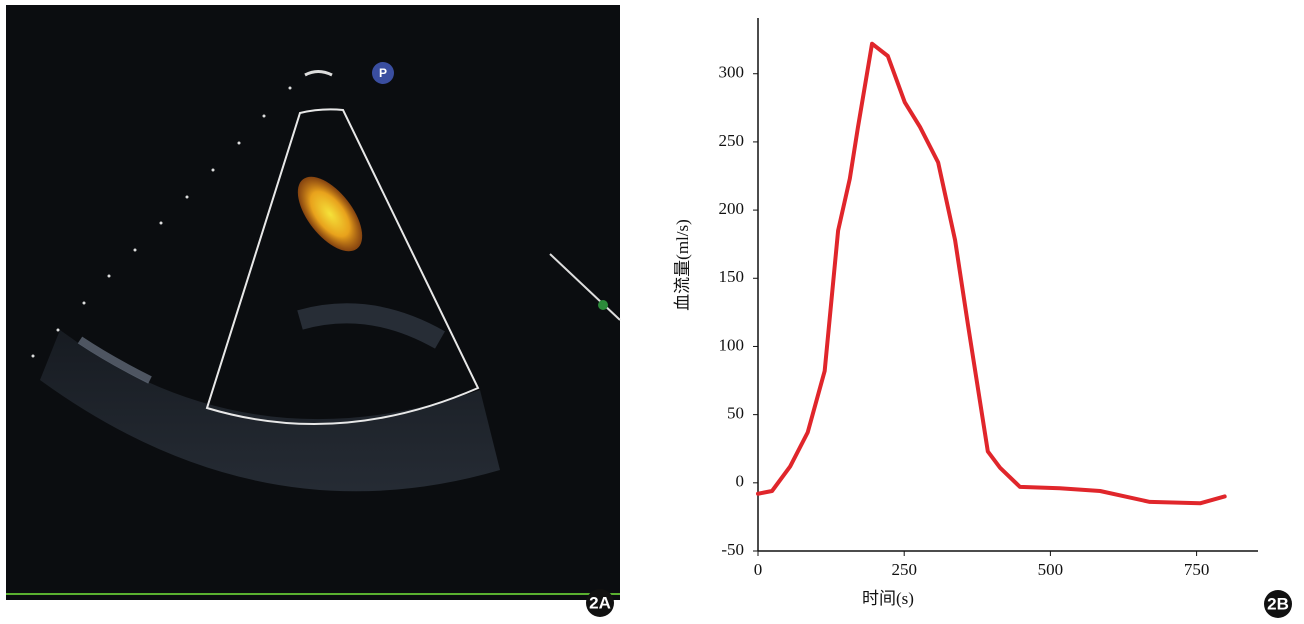 The height and width of the screenshot is (624, 1304). What do you see at coordinates (758, 569) in the screenshot?
I see `x-tick-label: 0` at bounding box center [758, 569].